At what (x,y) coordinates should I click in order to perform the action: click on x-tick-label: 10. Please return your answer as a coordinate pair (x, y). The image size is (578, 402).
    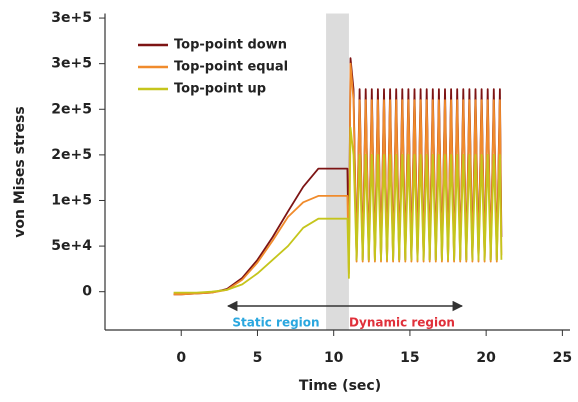
    Looking at the image, I should click on (334, 358).